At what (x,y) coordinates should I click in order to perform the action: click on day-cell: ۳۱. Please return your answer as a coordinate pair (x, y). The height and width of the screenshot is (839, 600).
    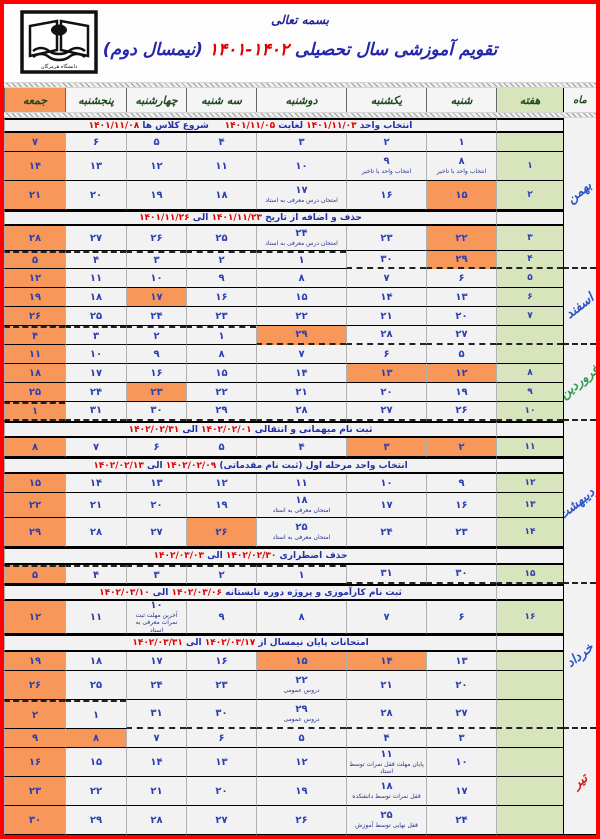
    Looking at the image, I should click on (95, 411).